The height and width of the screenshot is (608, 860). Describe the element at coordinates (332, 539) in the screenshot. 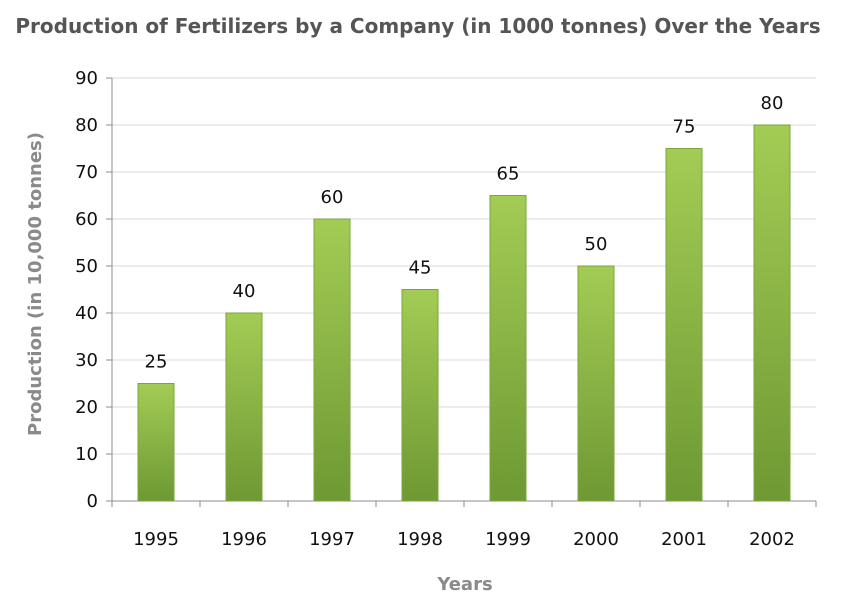

I see `x-tick-label: 1997` at that location.